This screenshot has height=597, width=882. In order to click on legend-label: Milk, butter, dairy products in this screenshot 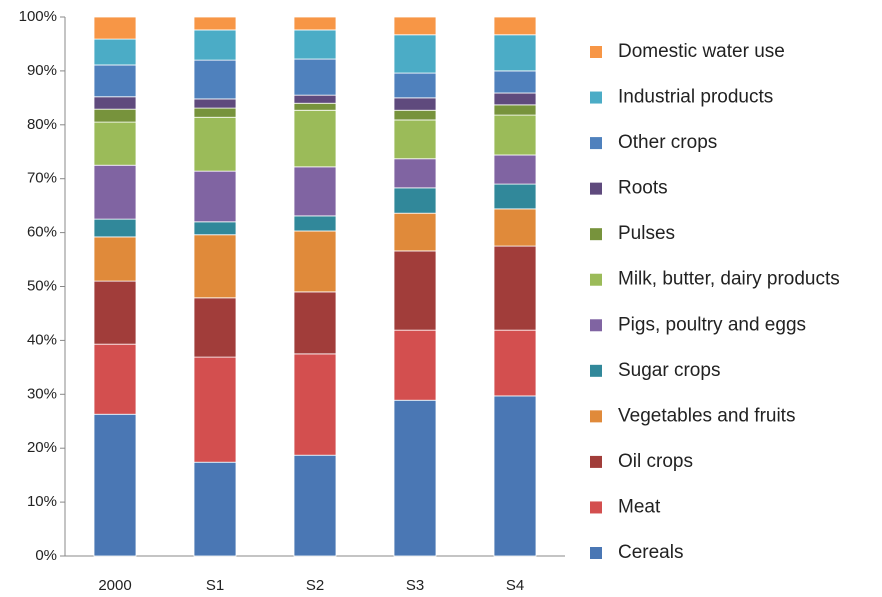, I will do `click(729, 279)`.